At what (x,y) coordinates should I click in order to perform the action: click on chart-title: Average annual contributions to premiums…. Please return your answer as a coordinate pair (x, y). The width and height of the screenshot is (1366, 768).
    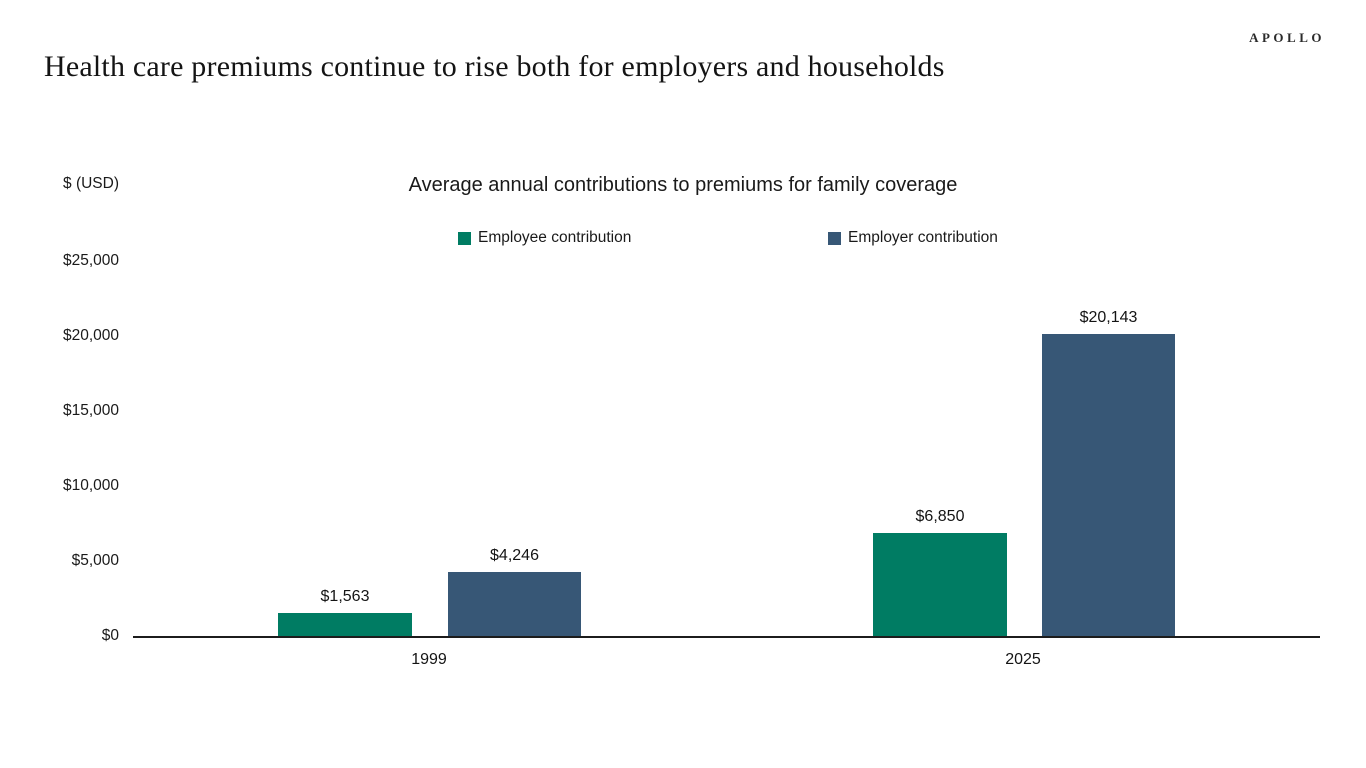
    Looking at the image, I should click on (683, 185).